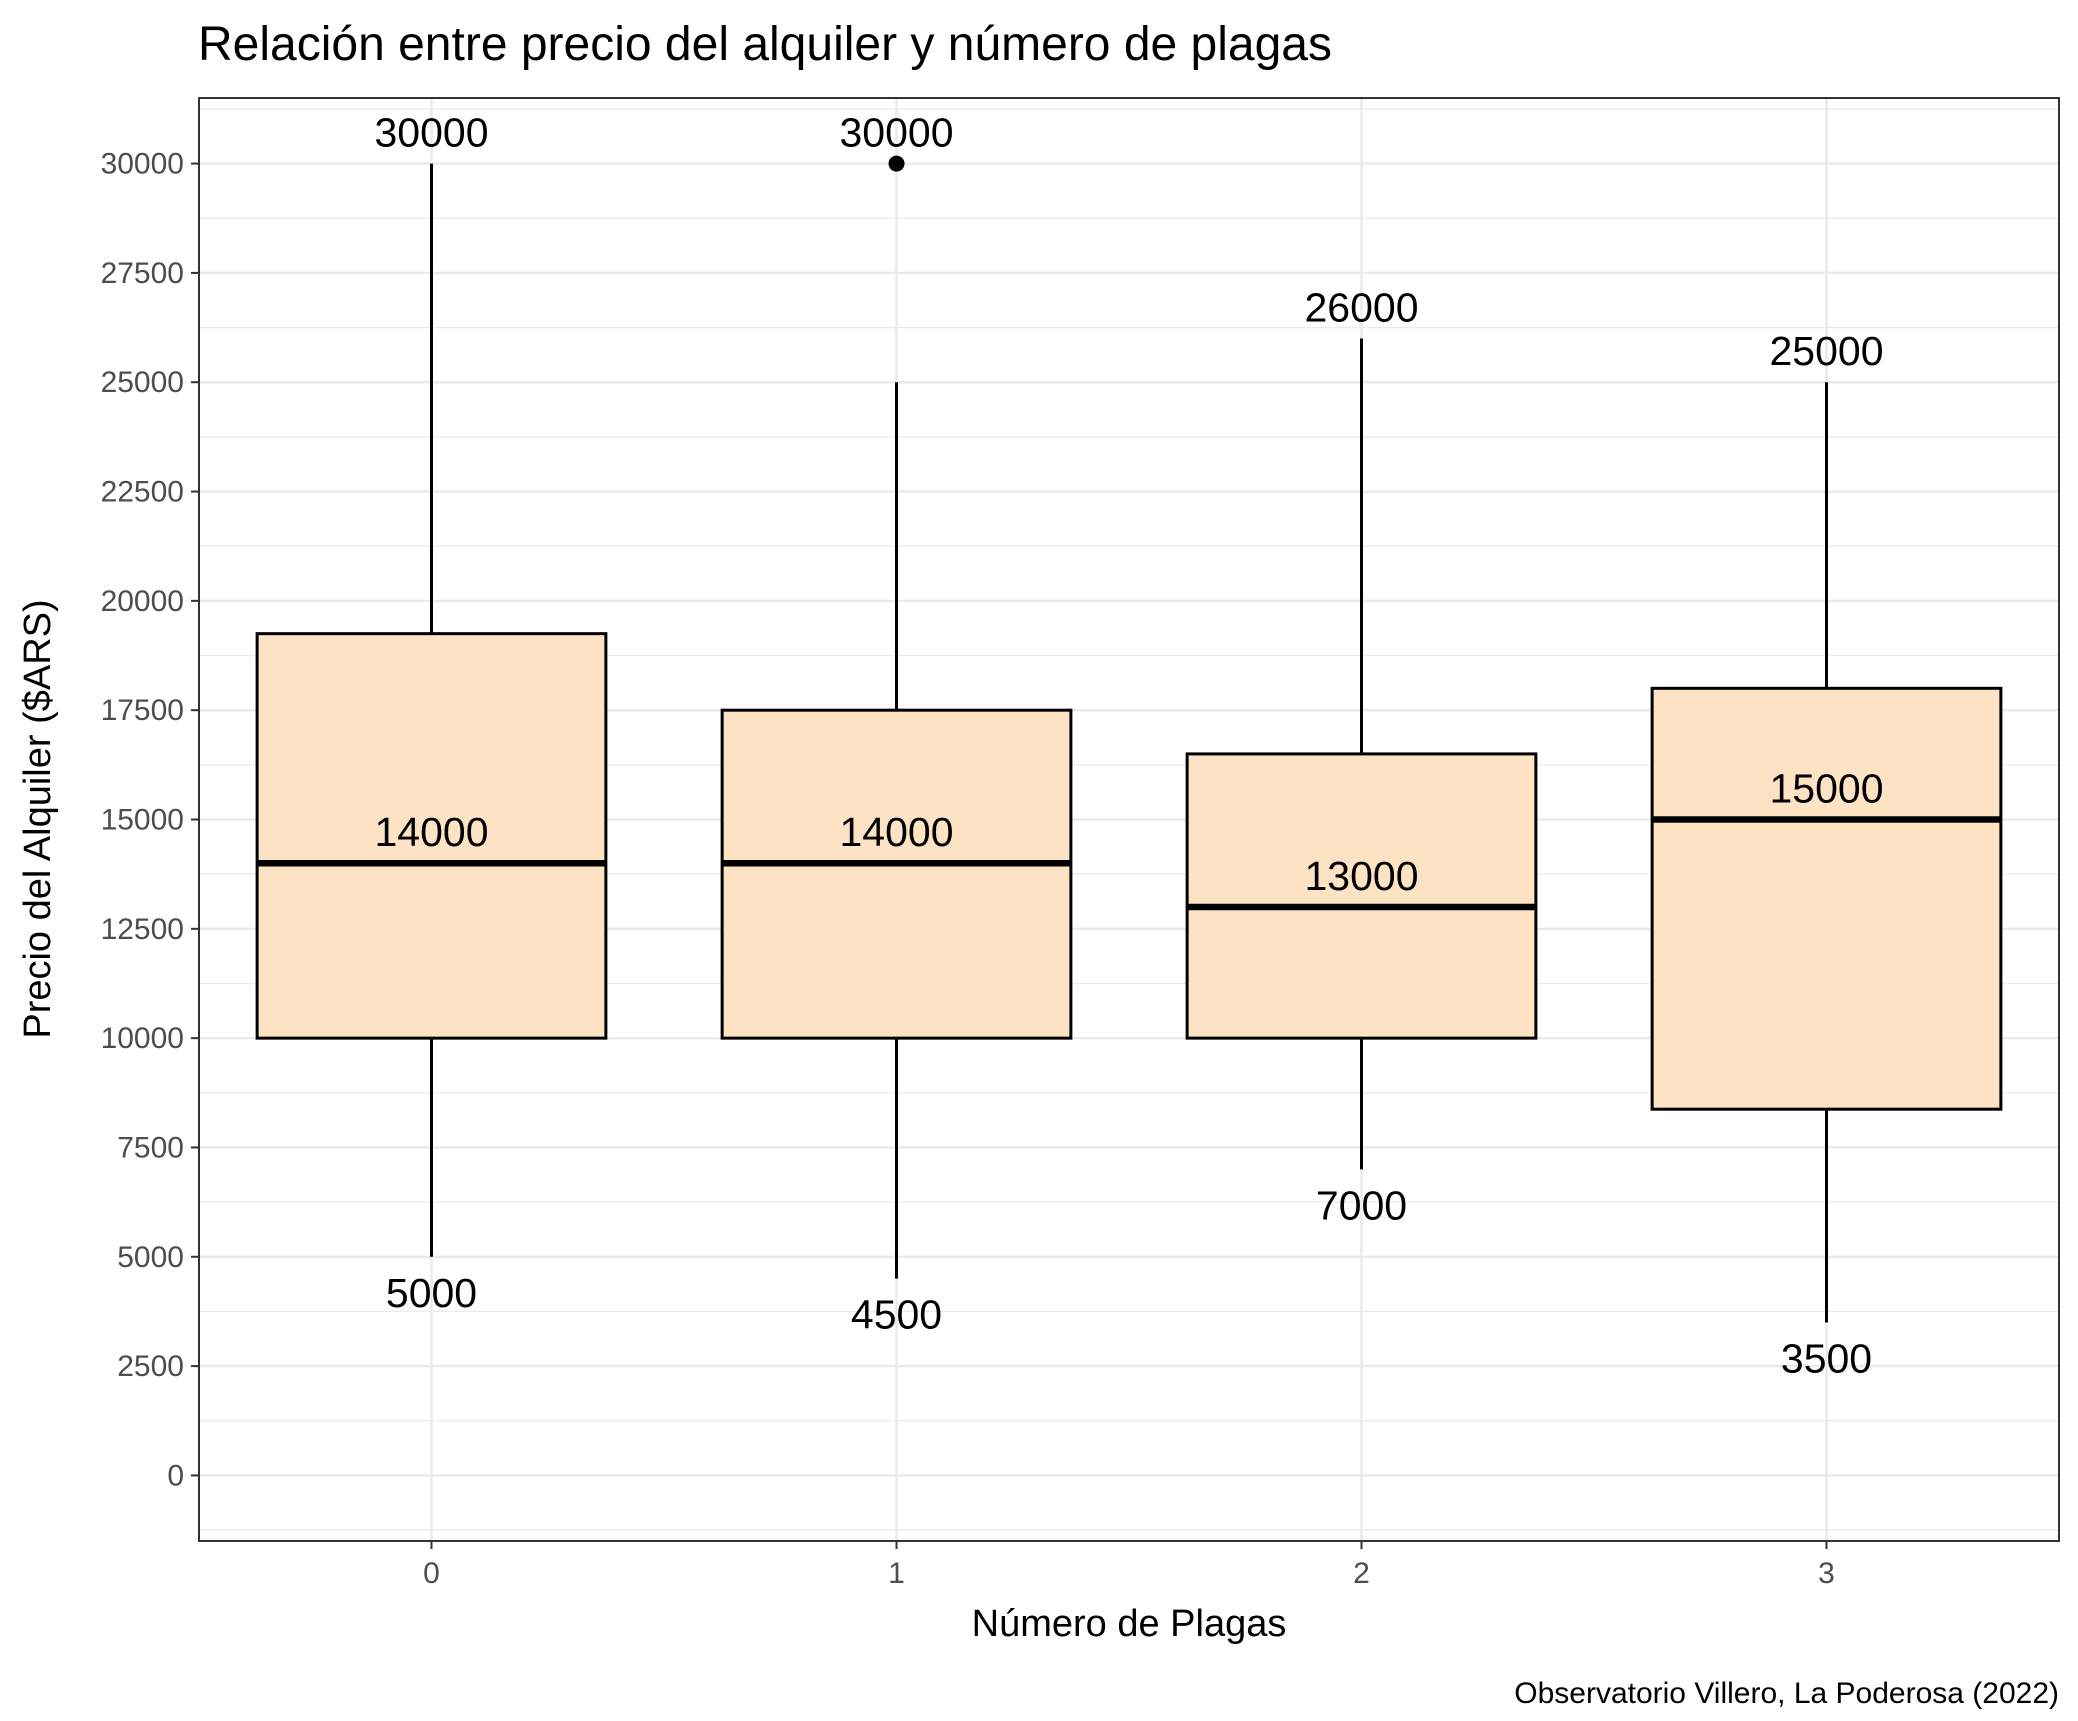 This screenshot has width=2078, height=1721. What do you see at coordinates (142, 820) in the screenshot?
I see `y-tick-label: 15000` at bounding box center [142, 820].